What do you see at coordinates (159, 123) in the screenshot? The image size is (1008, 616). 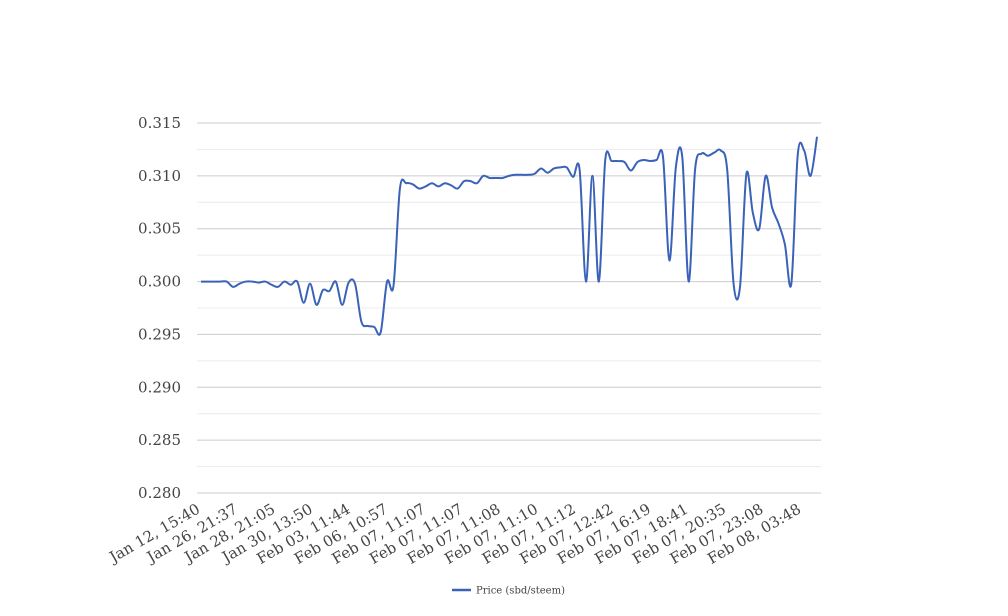 I see `y-tick-label: 0.315` at bounding box center [159, 123].